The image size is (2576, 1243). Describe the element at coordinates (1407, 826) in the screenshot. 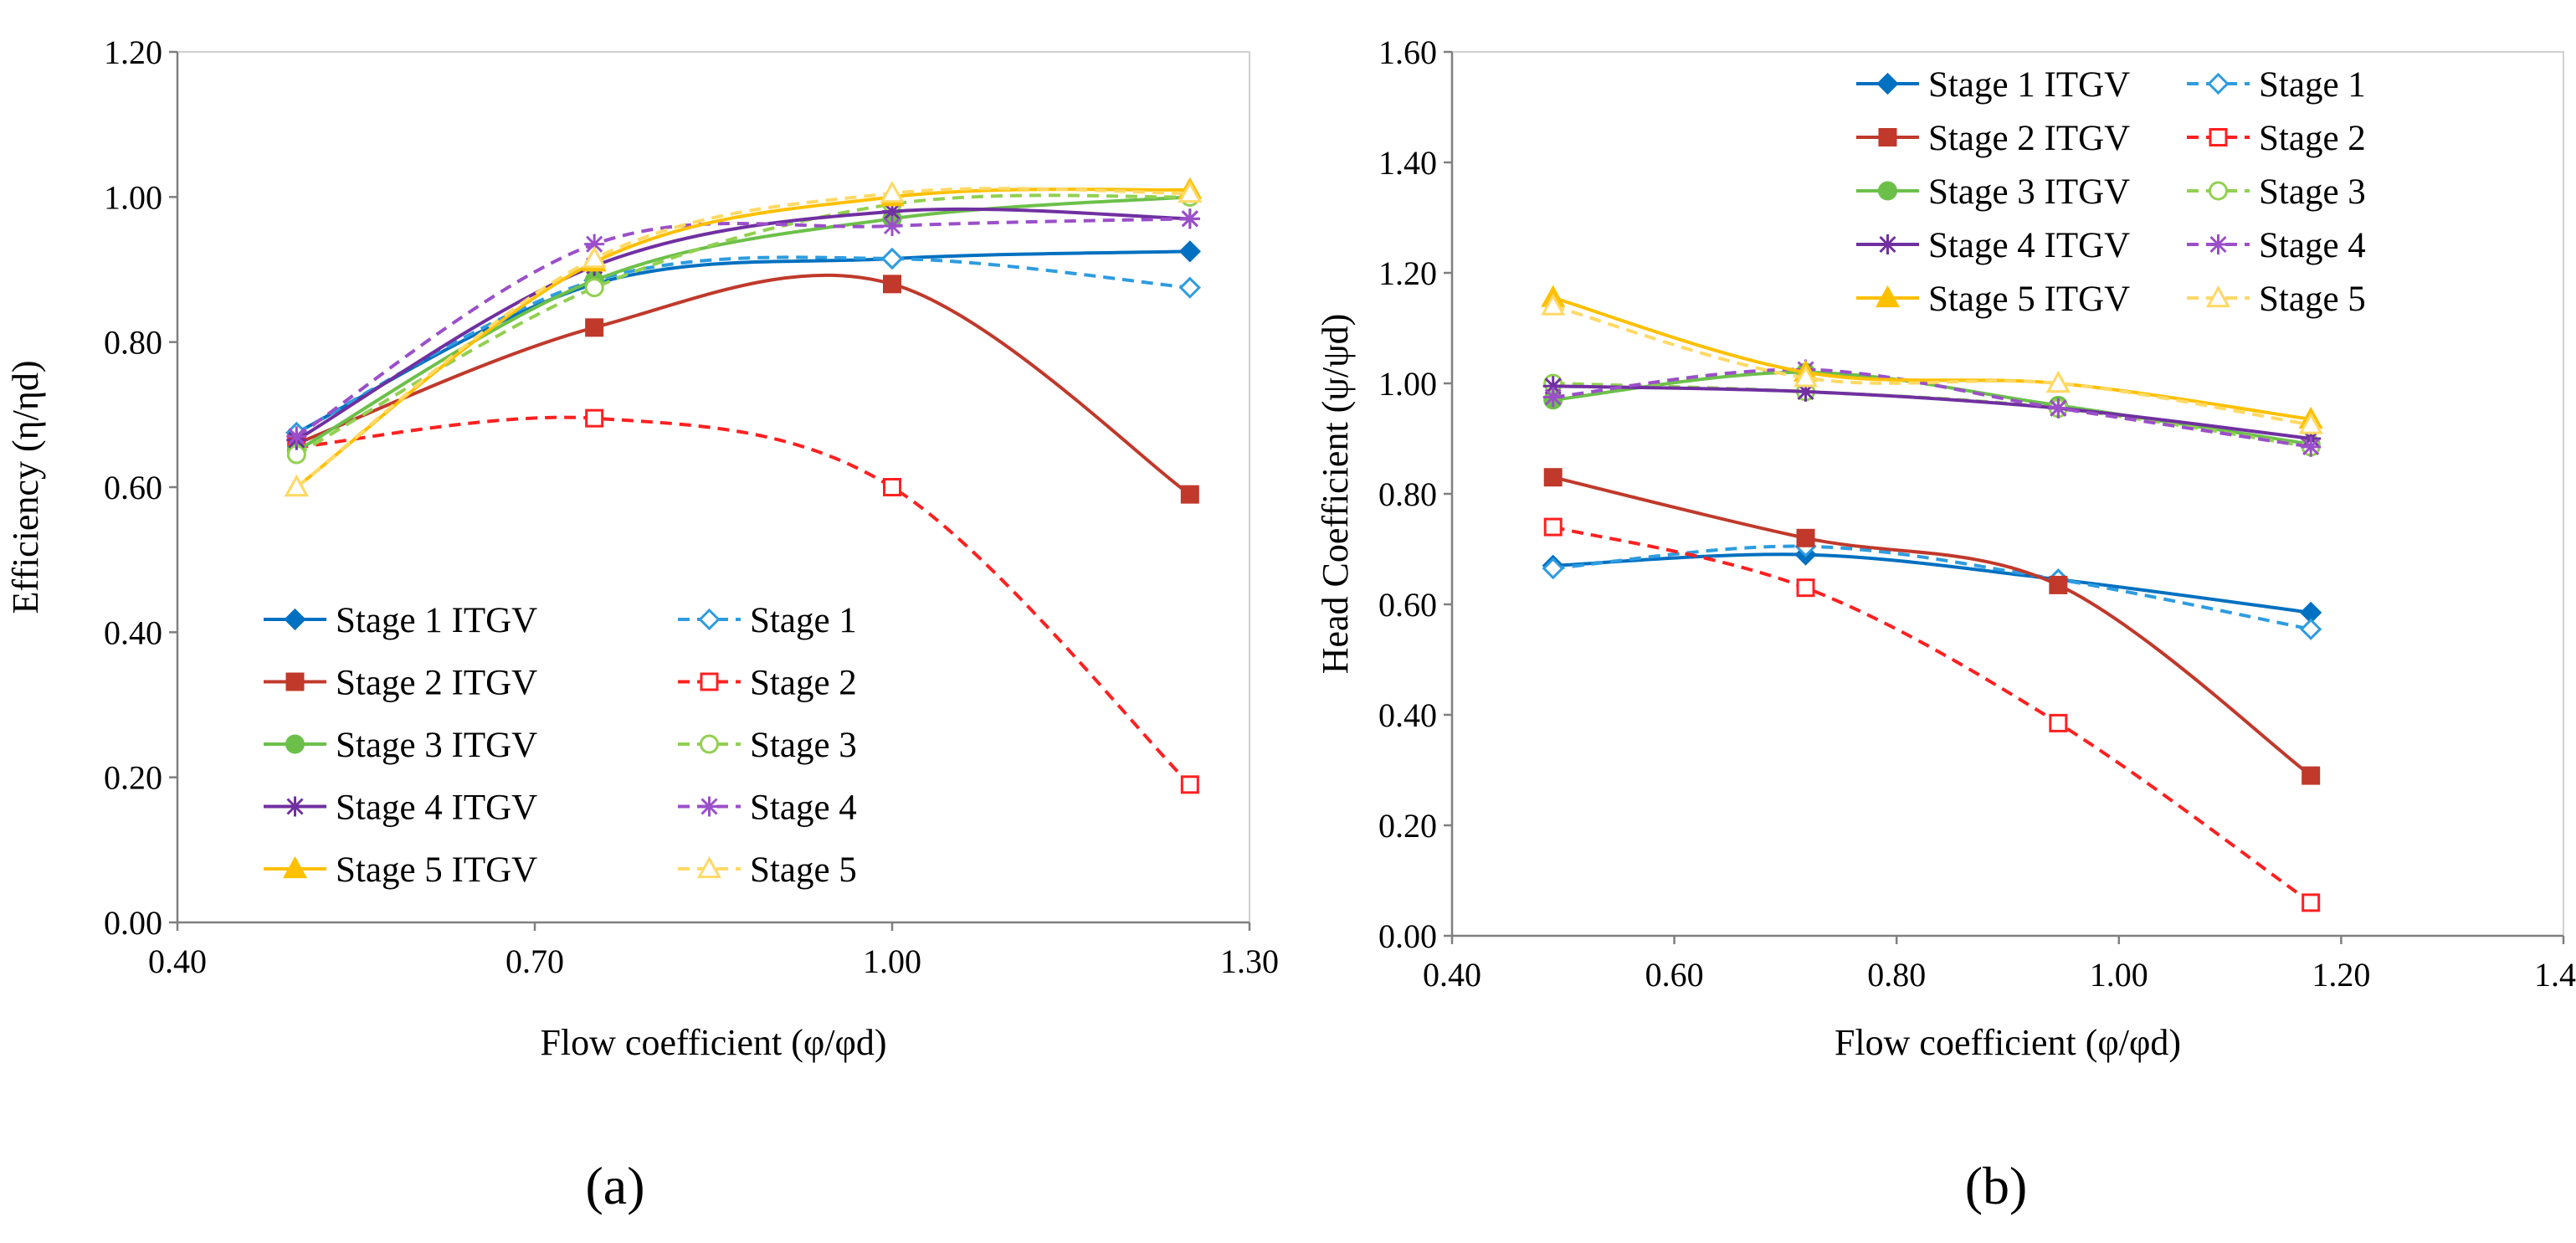

I see `y-tick-label: 0.20` at that location.